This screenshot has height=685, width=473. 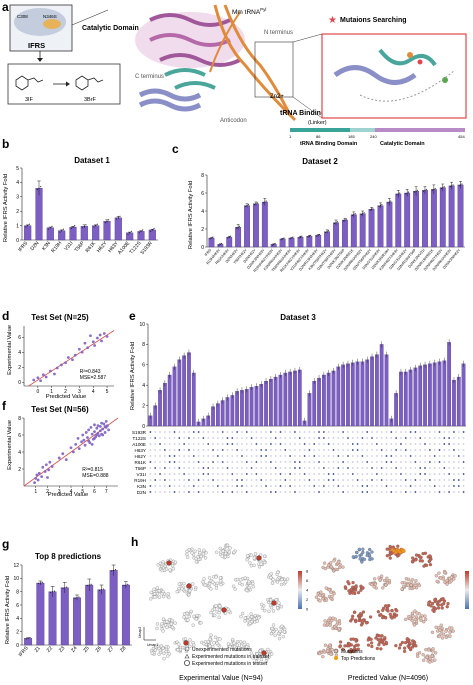 What do you see at coordinates (38, 649) in the screenshot?
I see `x-tick-label: Z1` at bounding box center [38, 649].